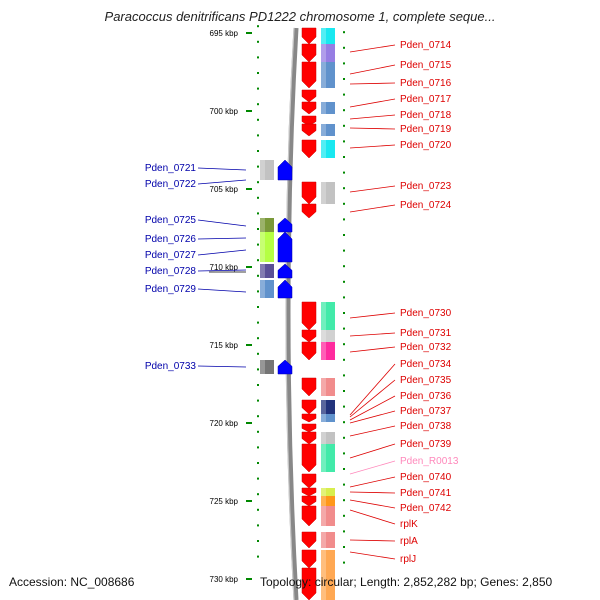 This screenshot has height=600, width=600. What do you see at coordinates (426, 396) in the screenshot?
I see `gene-label-pden_0736: Pden_0736` at bounding box center [426, 396].